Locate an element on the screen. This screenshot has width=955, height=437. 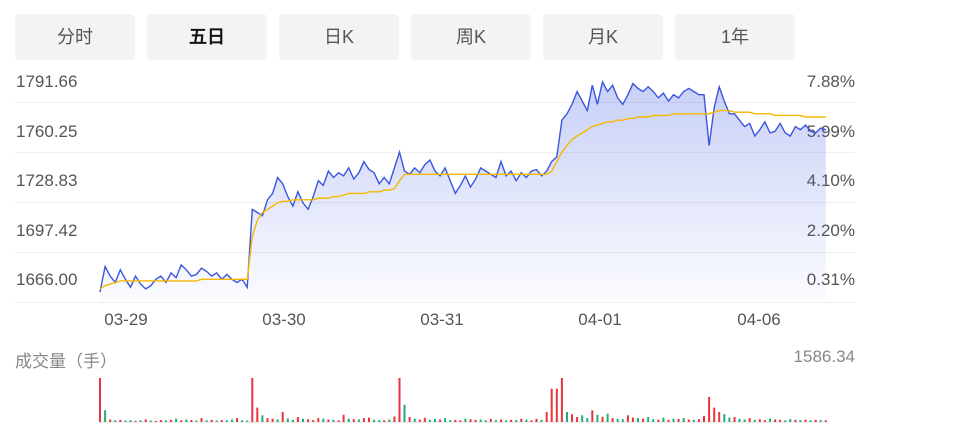
y-tick-label: 1760.25 is located at coordinates (47, 131).